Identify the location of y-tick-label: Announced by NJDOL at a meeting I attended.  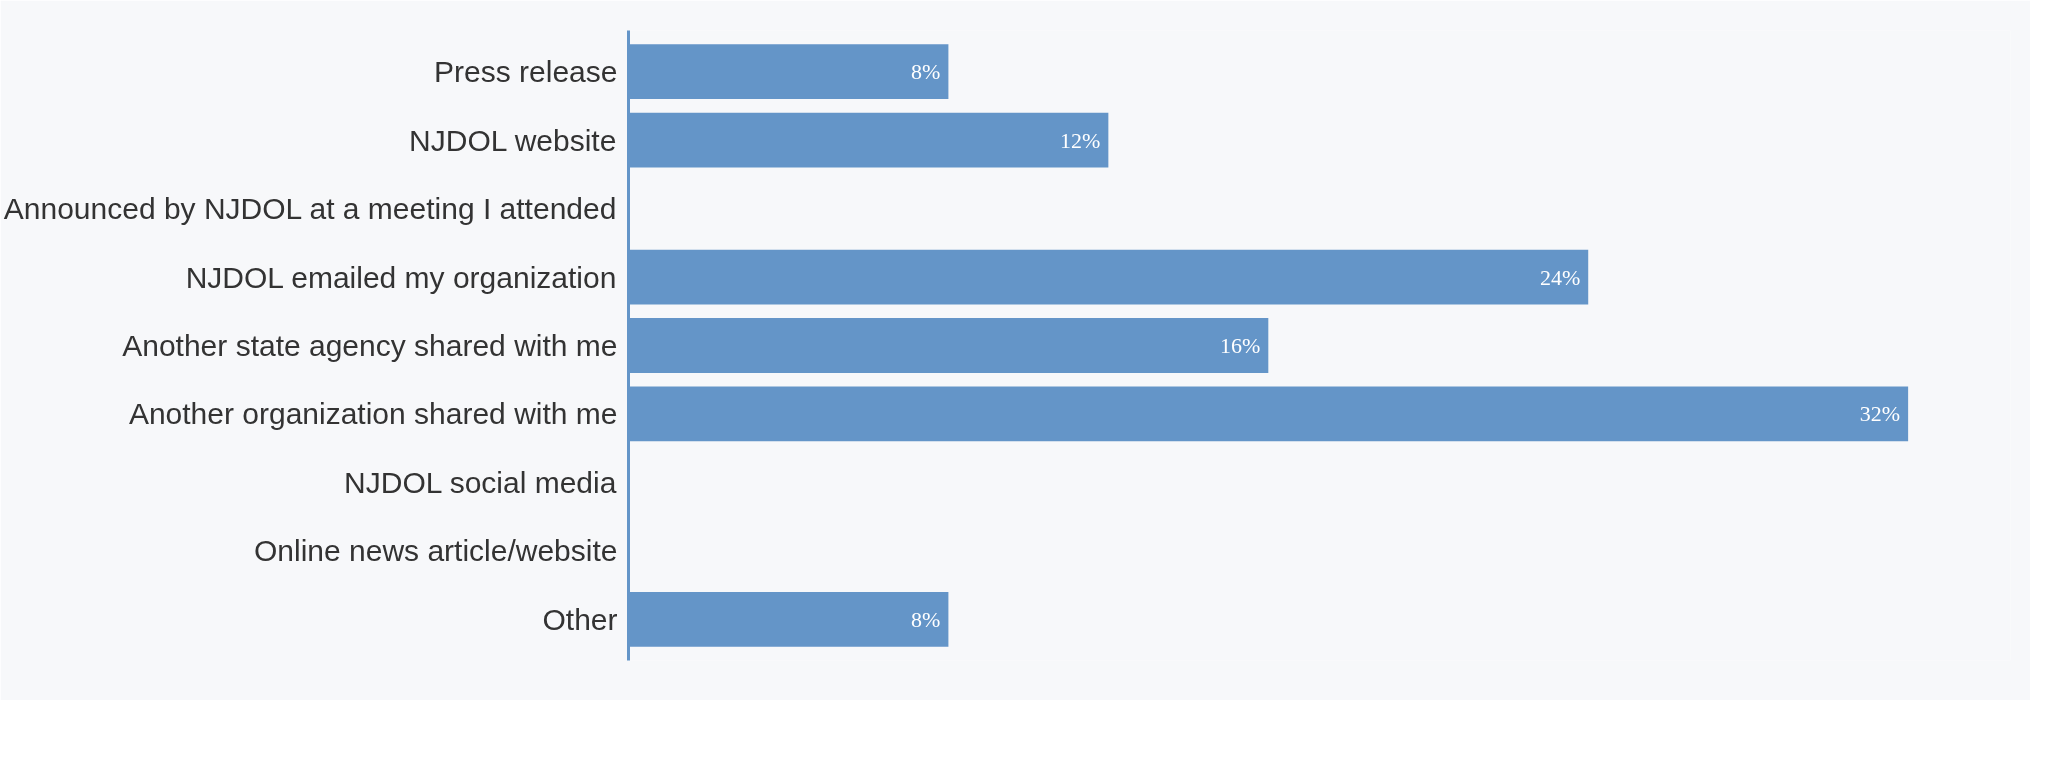
(310, 209).